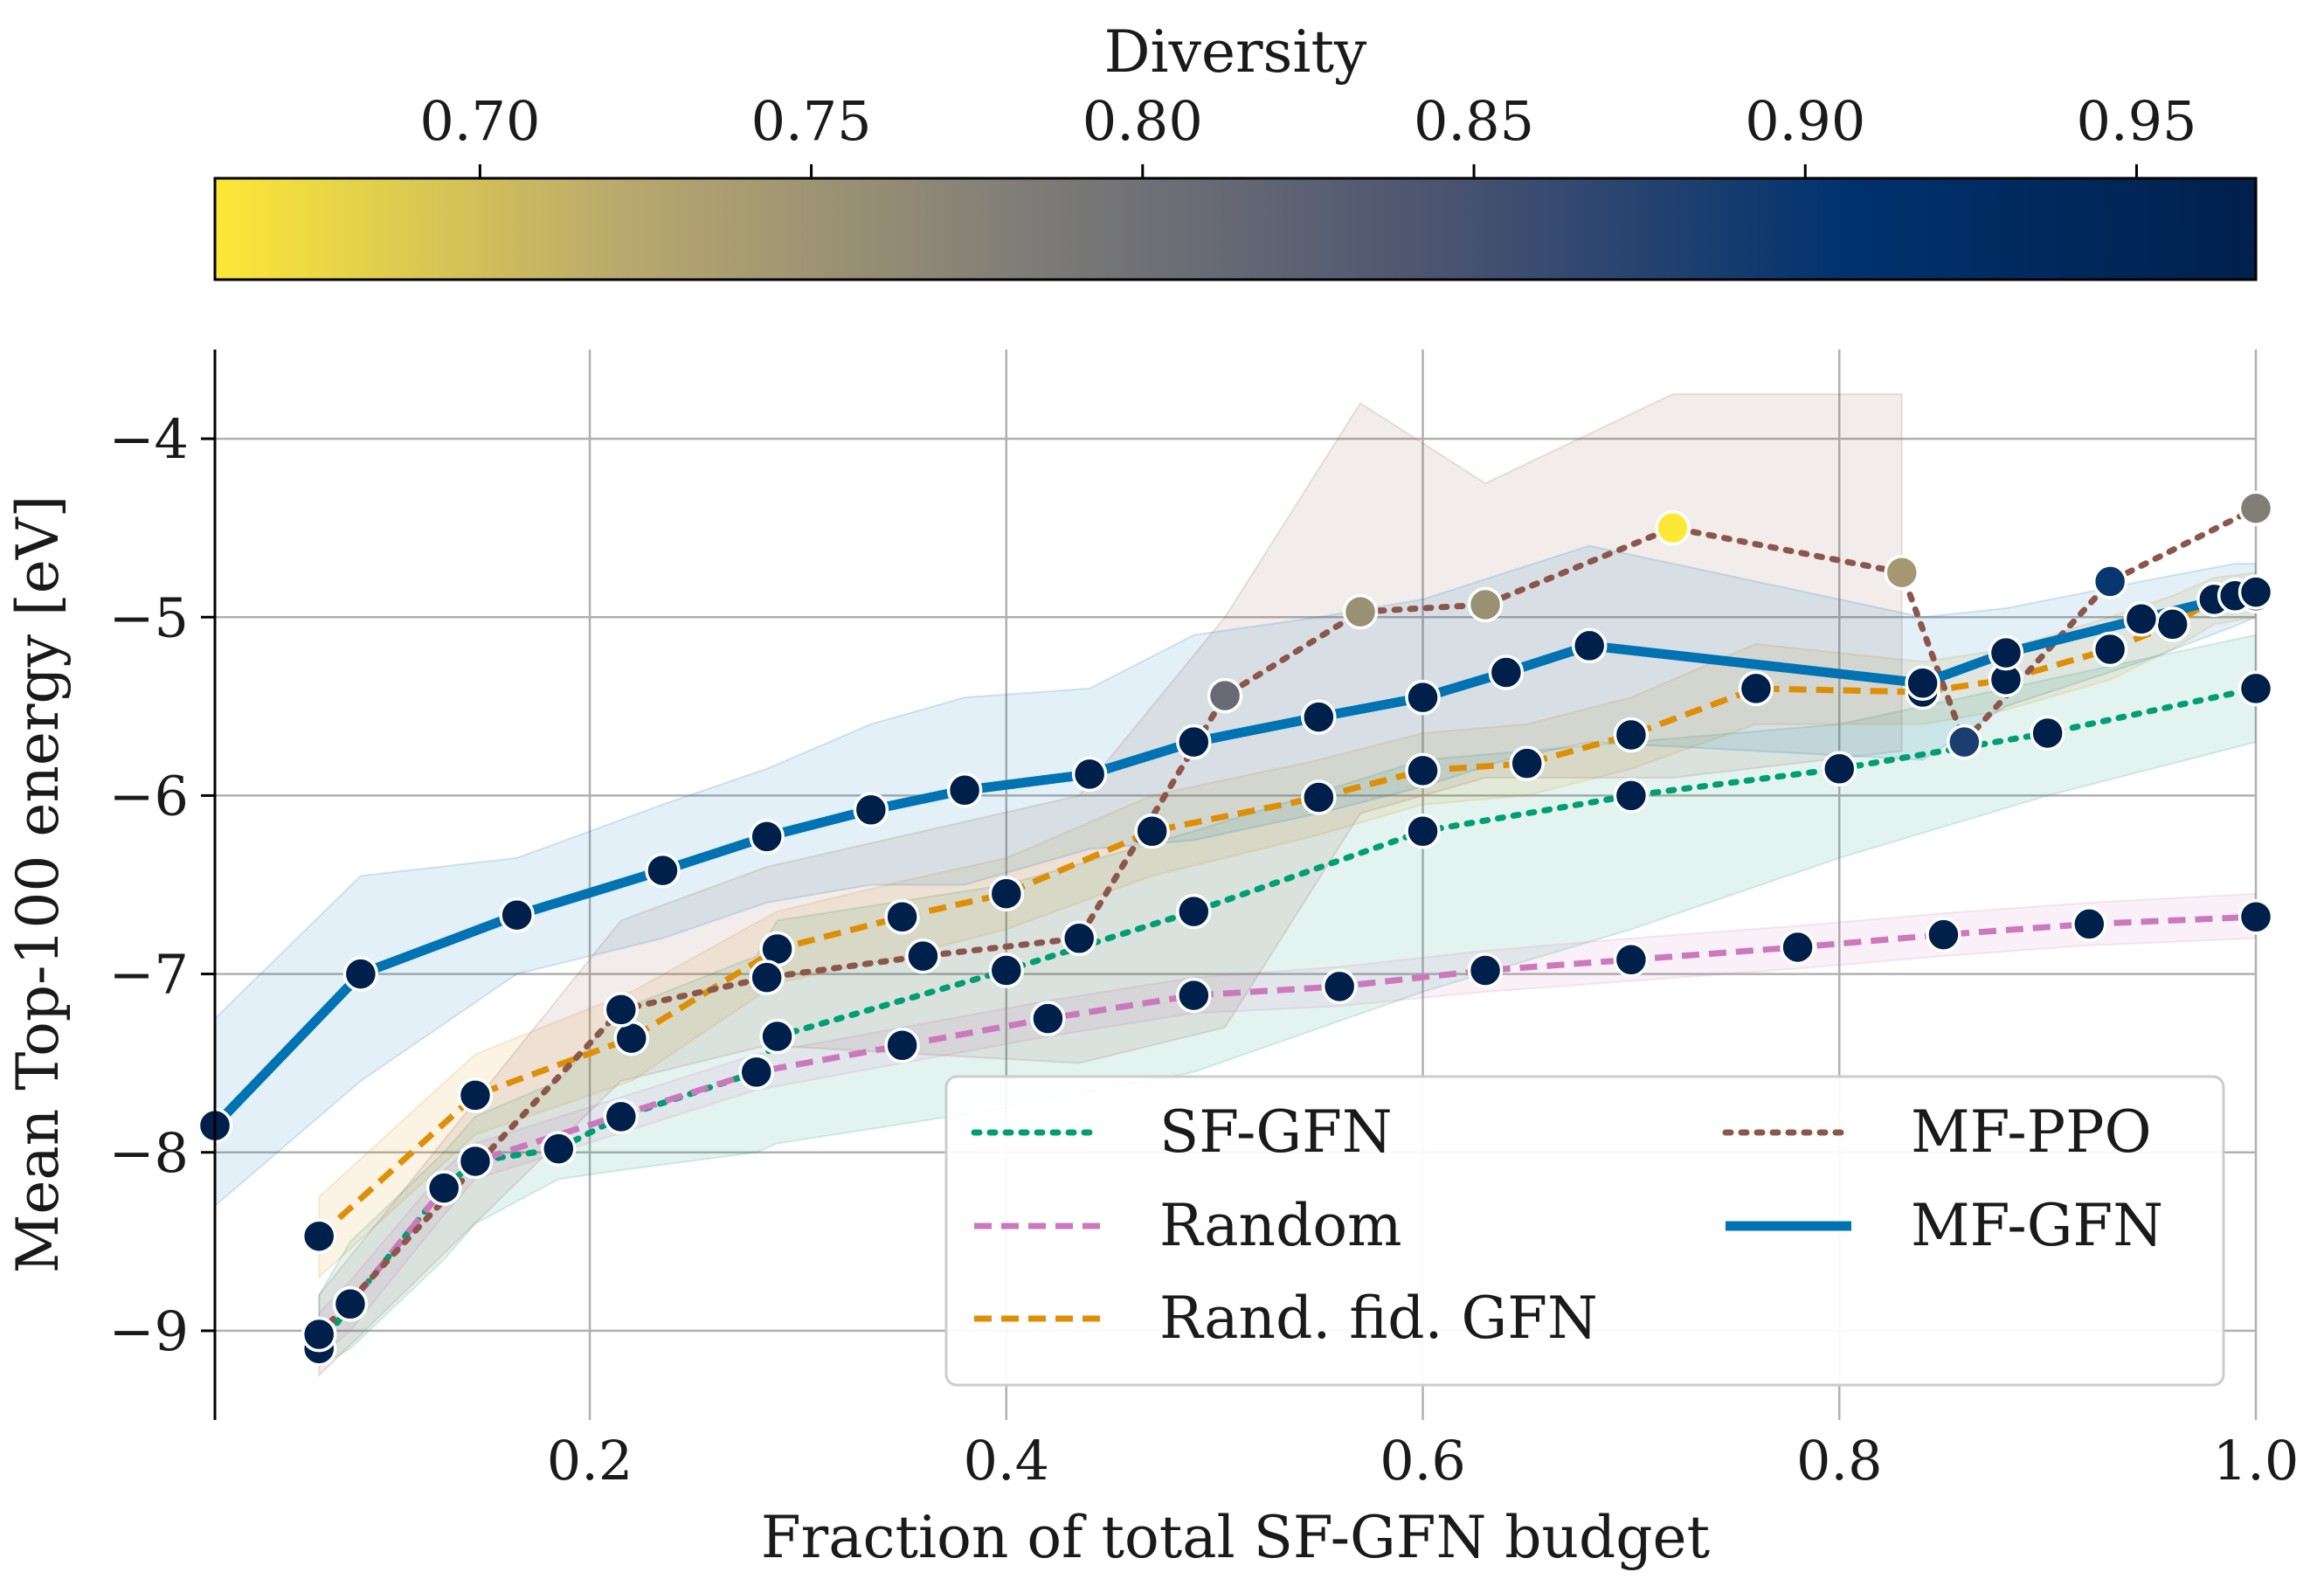 The width and height of the screenshot is (2324, 1593). What do you see at coordinates (149, 796) in the screenshot?
I see `y-tick-label: −6` at bounding box center [149, 796].